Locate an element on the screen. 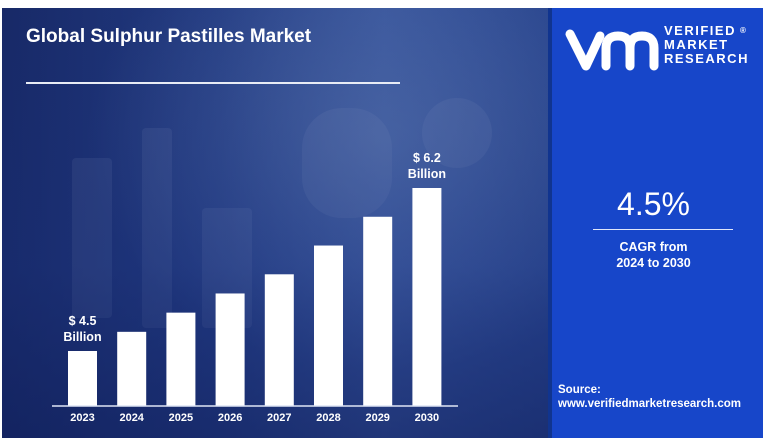  cagr-value: 4.5% is located at coordinates (653, 204).